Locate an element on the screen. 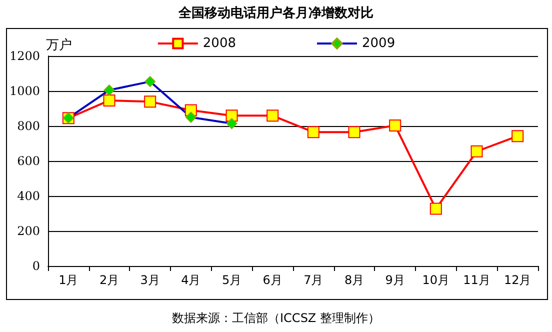 This screenshot has height=332, width=552. x-tick-label: 11月 is located at coordinates (476, 280).